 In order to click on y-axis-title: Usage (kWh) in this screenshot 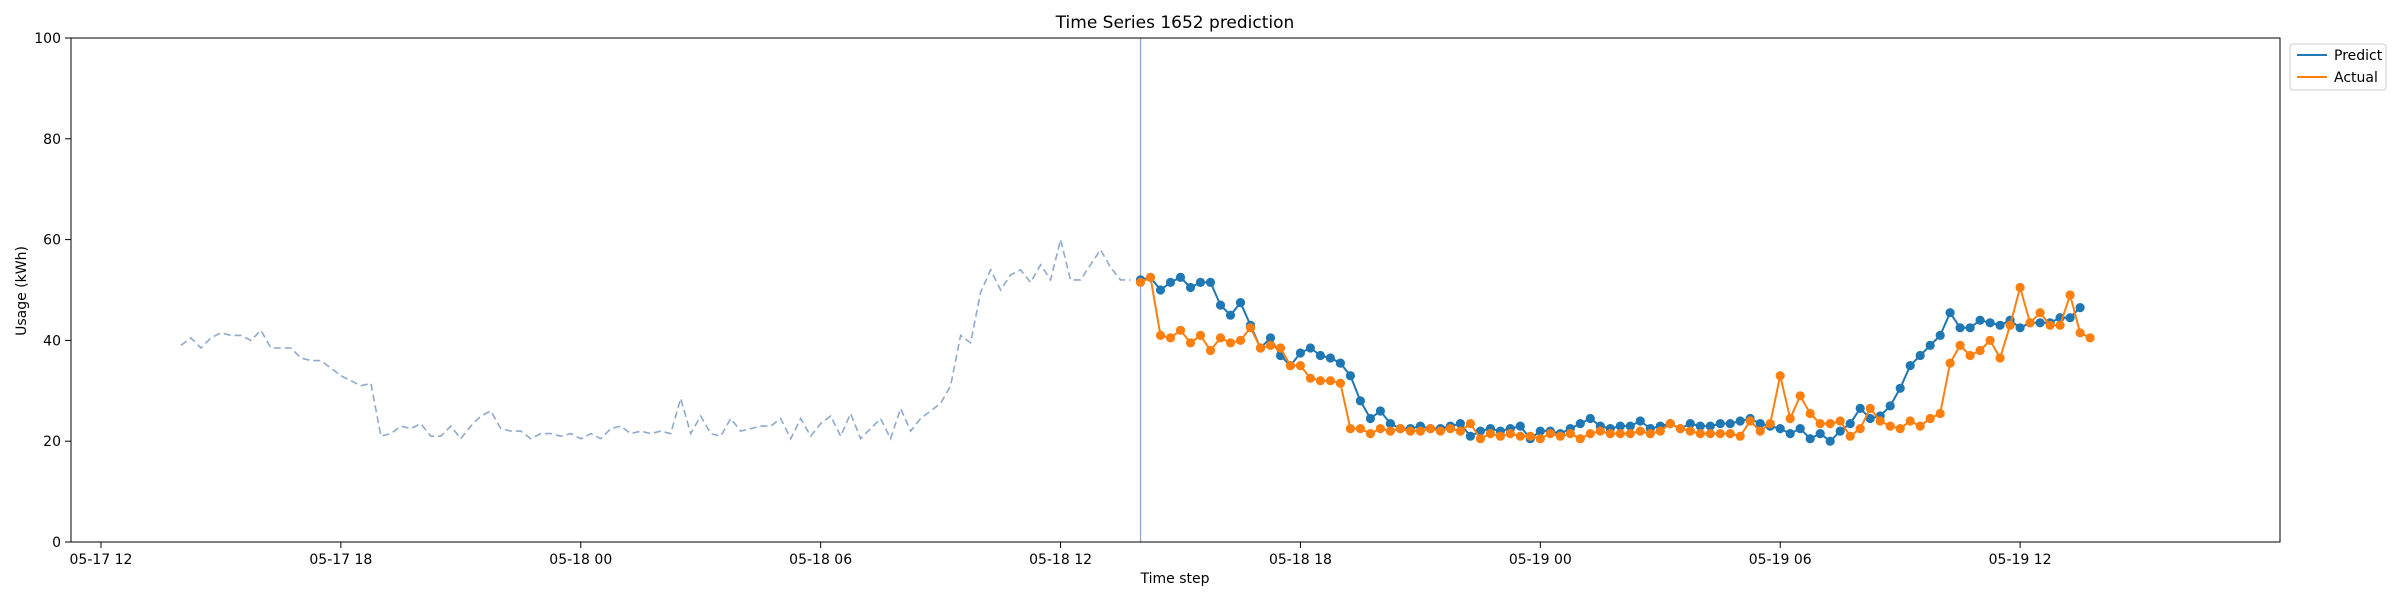, I will do `click(22, 291)`.